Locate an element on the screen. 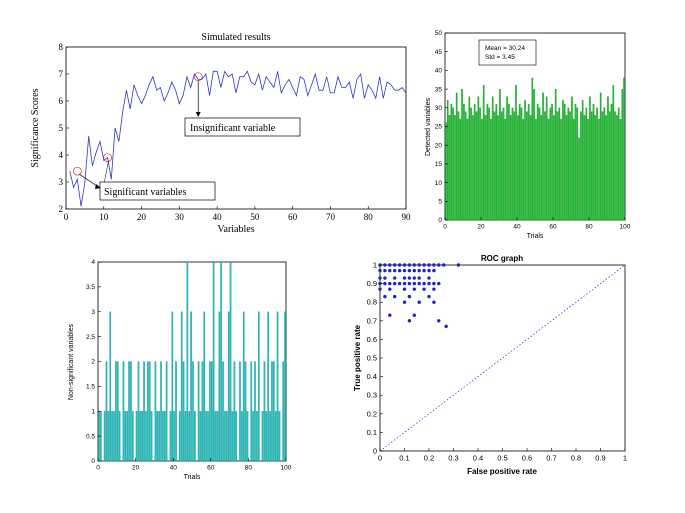  x-tick-label: 0.6 is located at coordinates (527, 458).